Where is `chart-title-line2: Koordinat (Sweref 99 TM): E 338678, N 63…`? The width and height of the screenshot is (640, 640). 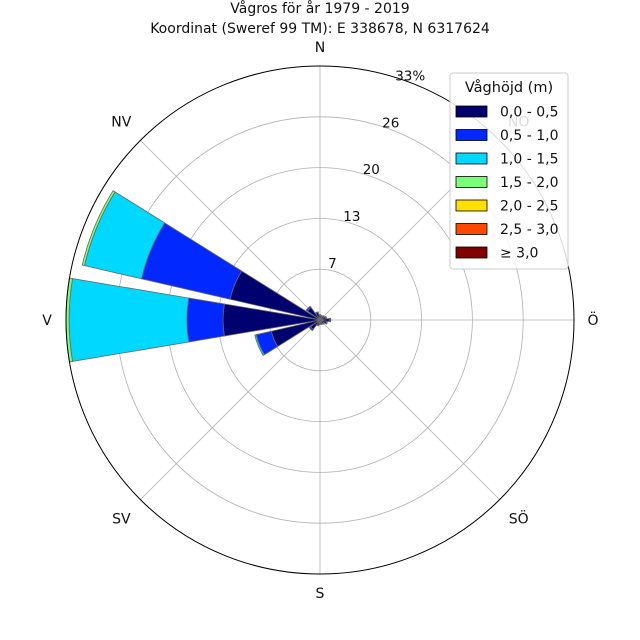
chart-title-line2: Koordinat (Sweref 99 TM): E 338678, N 63… is located at coordinates (320, 29).